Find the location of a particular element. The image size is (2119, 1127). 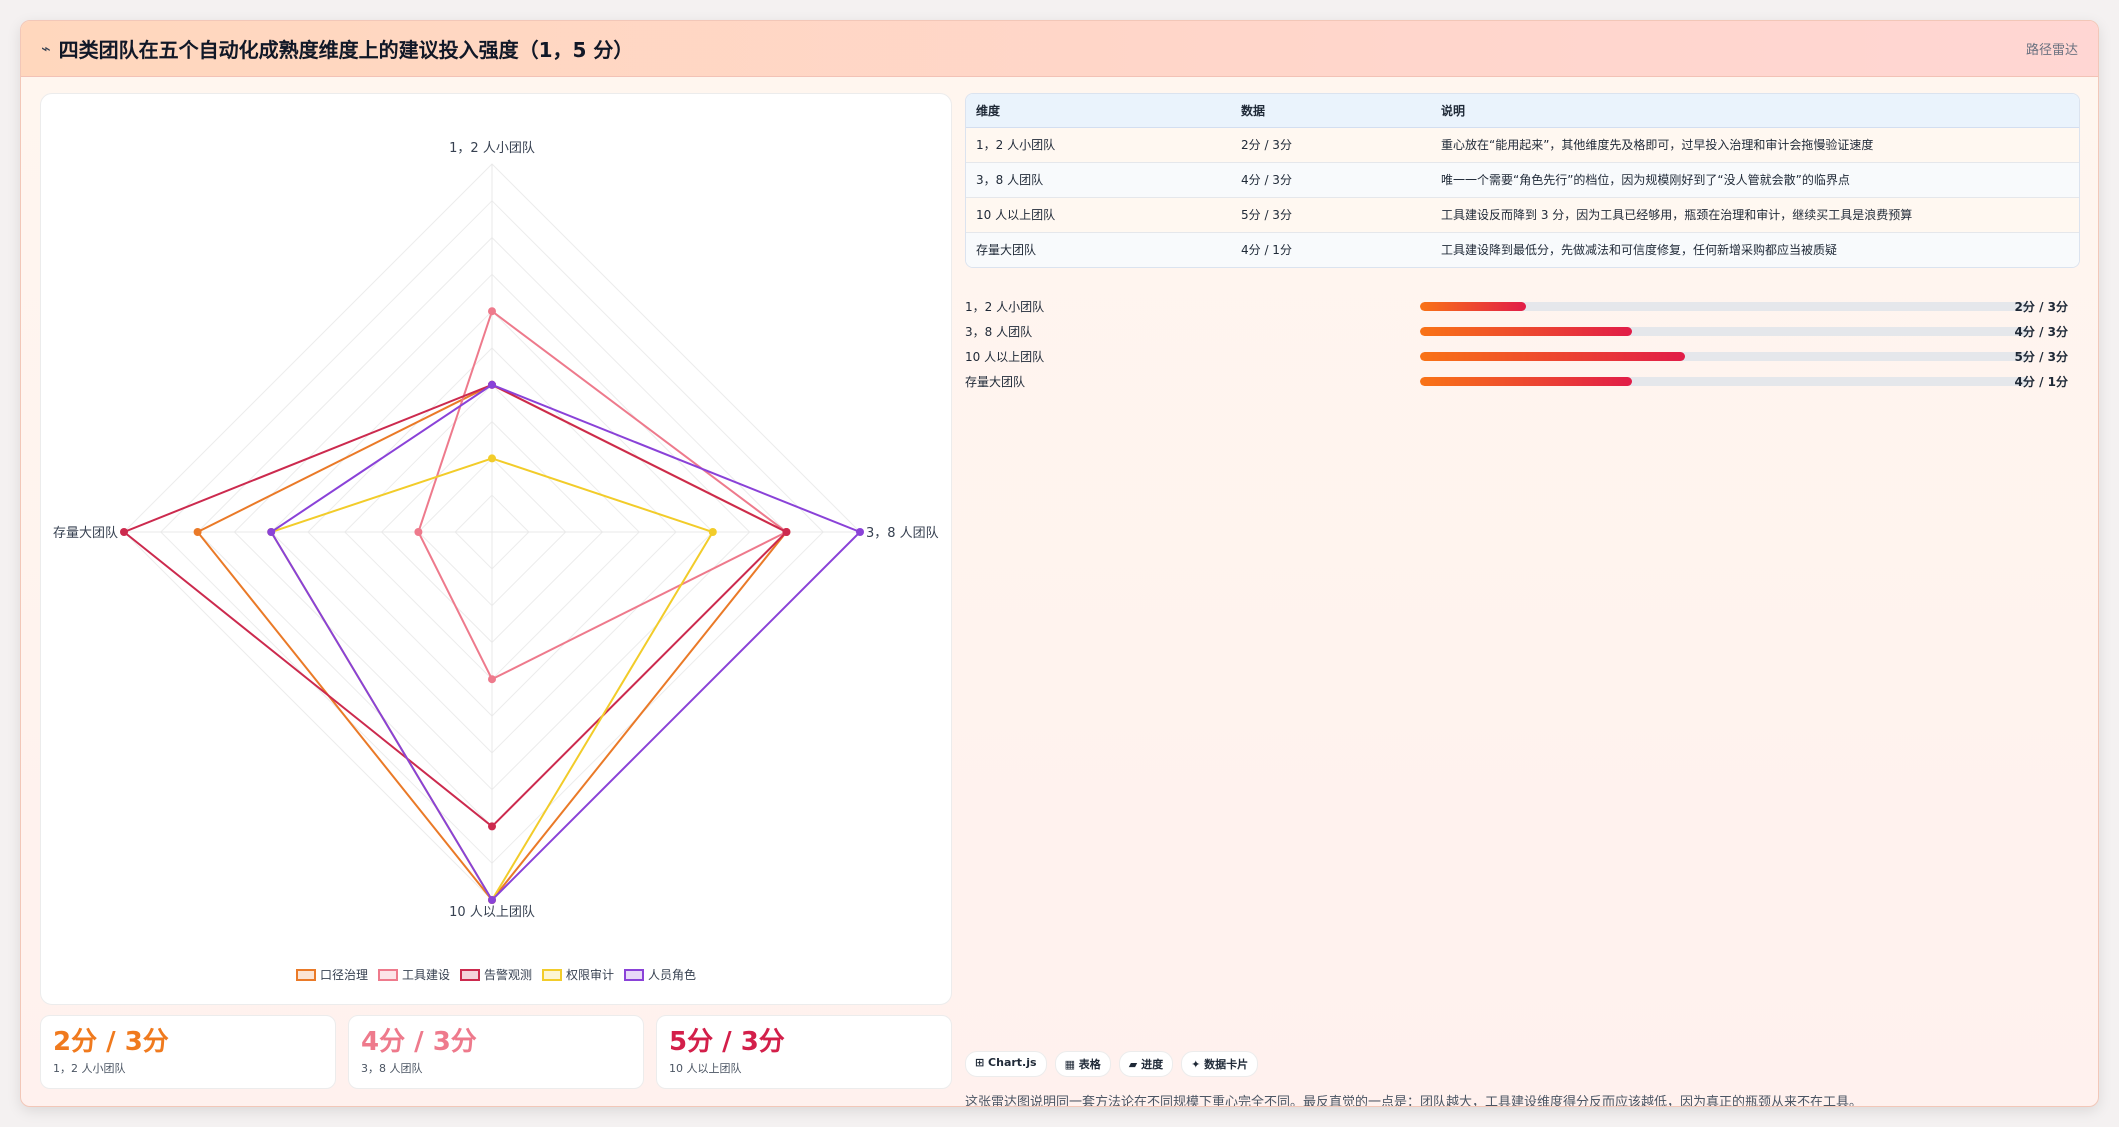

legend-label: 人员角色 is located at coordinates (672, 975).